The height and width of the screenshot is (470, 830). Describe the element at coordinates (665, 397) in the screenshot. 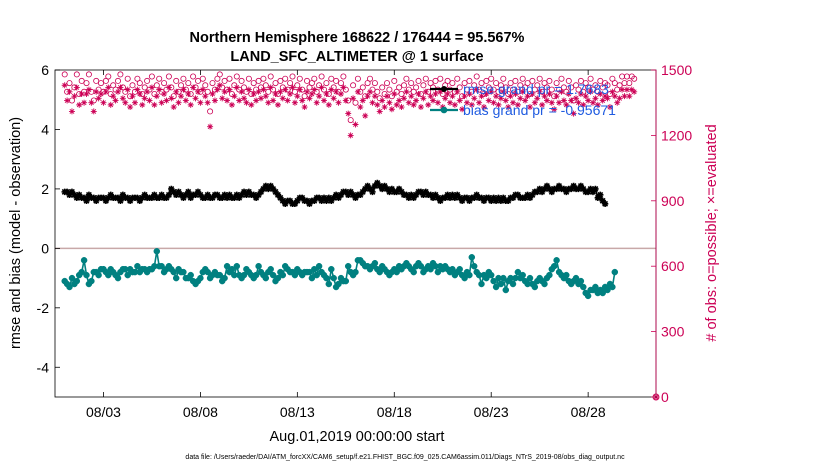

I see `y-right-tick-label: 0` at that location.